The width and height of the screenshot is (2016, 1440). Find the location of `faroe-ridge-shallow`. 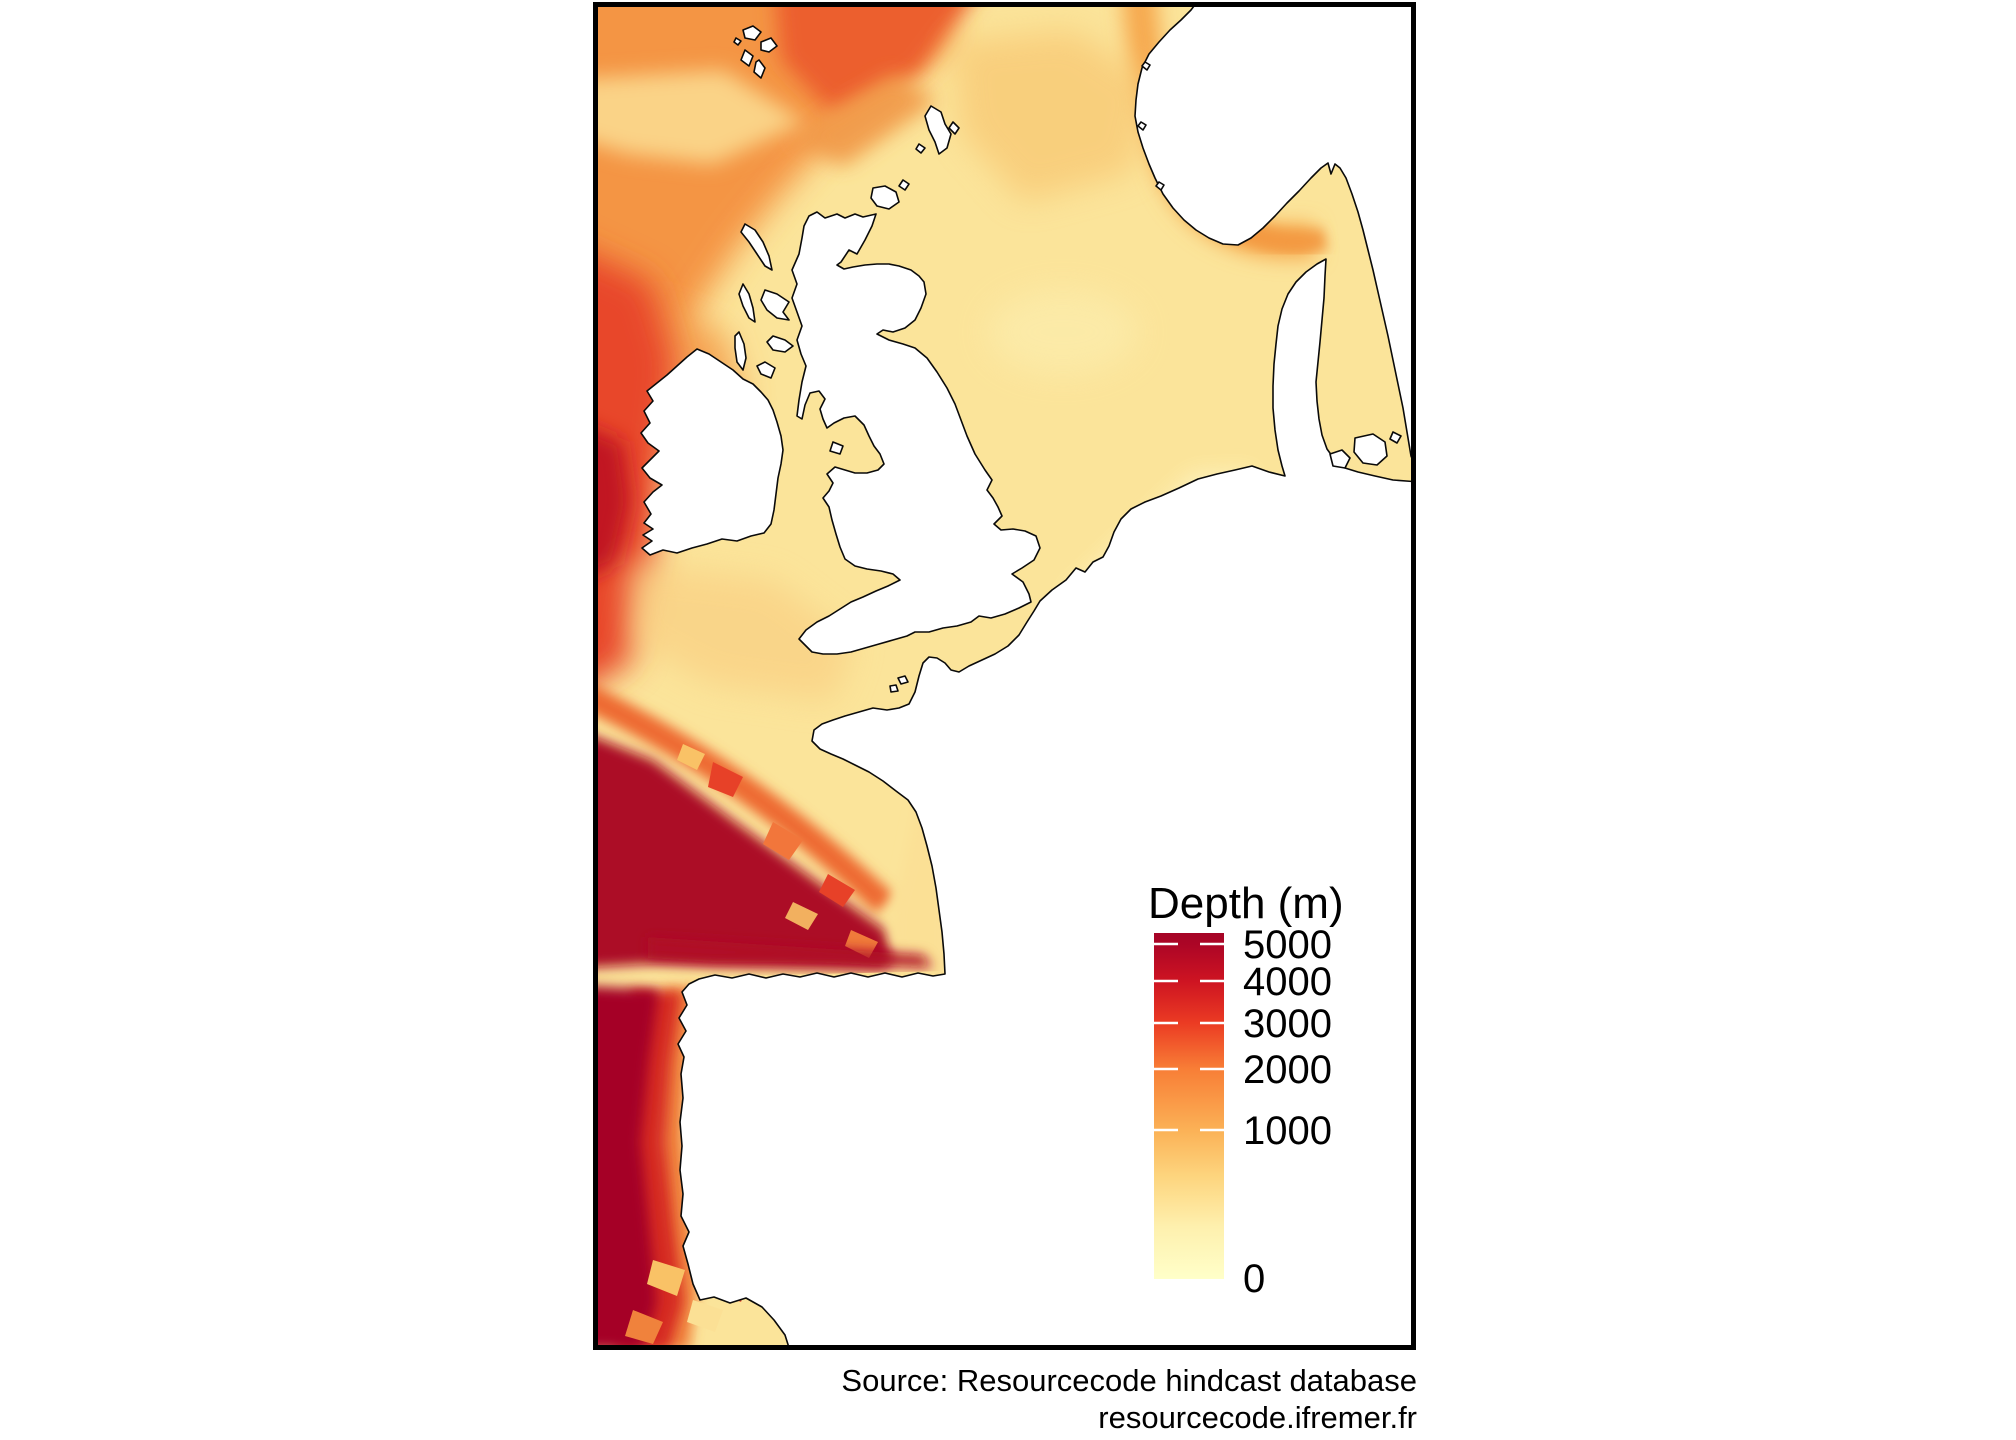

faroe-ridge-shallow is located at coordinates (701, 117).